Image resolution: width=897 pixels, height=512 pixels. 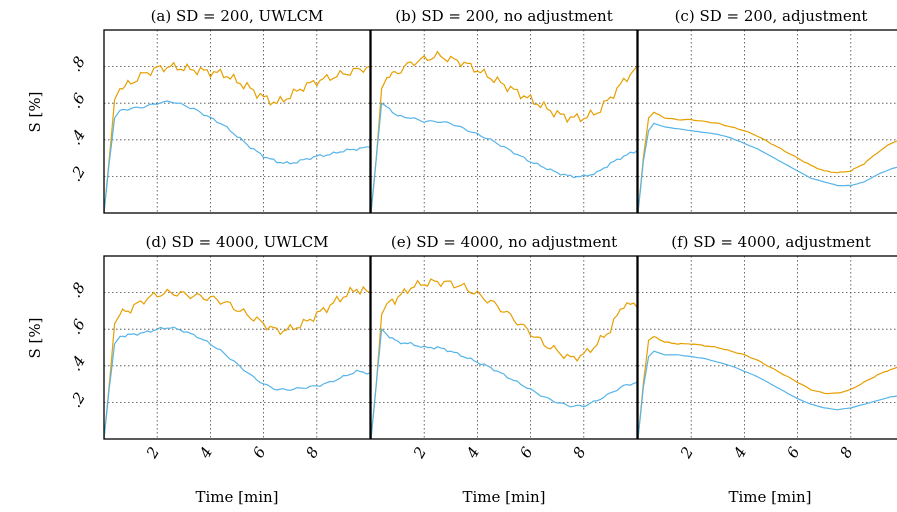 I want to click on xlabel-3: Time [min], so click(x=769, y=497).